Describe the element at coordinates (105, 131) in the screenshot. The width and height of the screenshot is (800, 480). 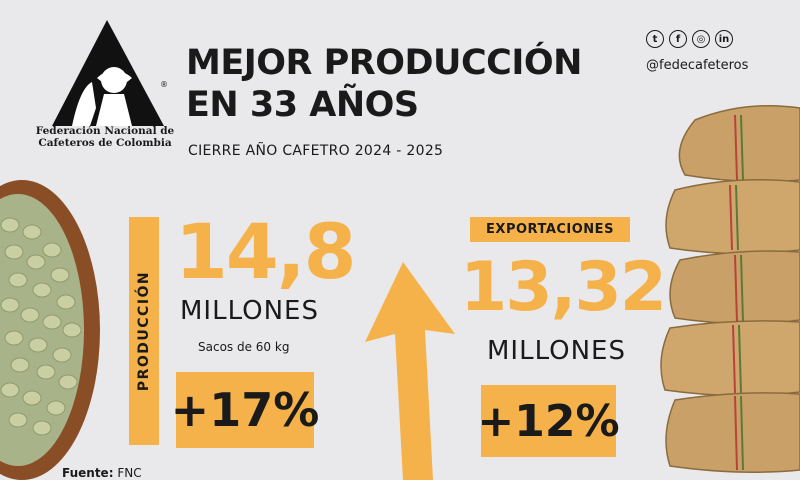
I see `organization-name-line1: Federación Nacional de` at that location.